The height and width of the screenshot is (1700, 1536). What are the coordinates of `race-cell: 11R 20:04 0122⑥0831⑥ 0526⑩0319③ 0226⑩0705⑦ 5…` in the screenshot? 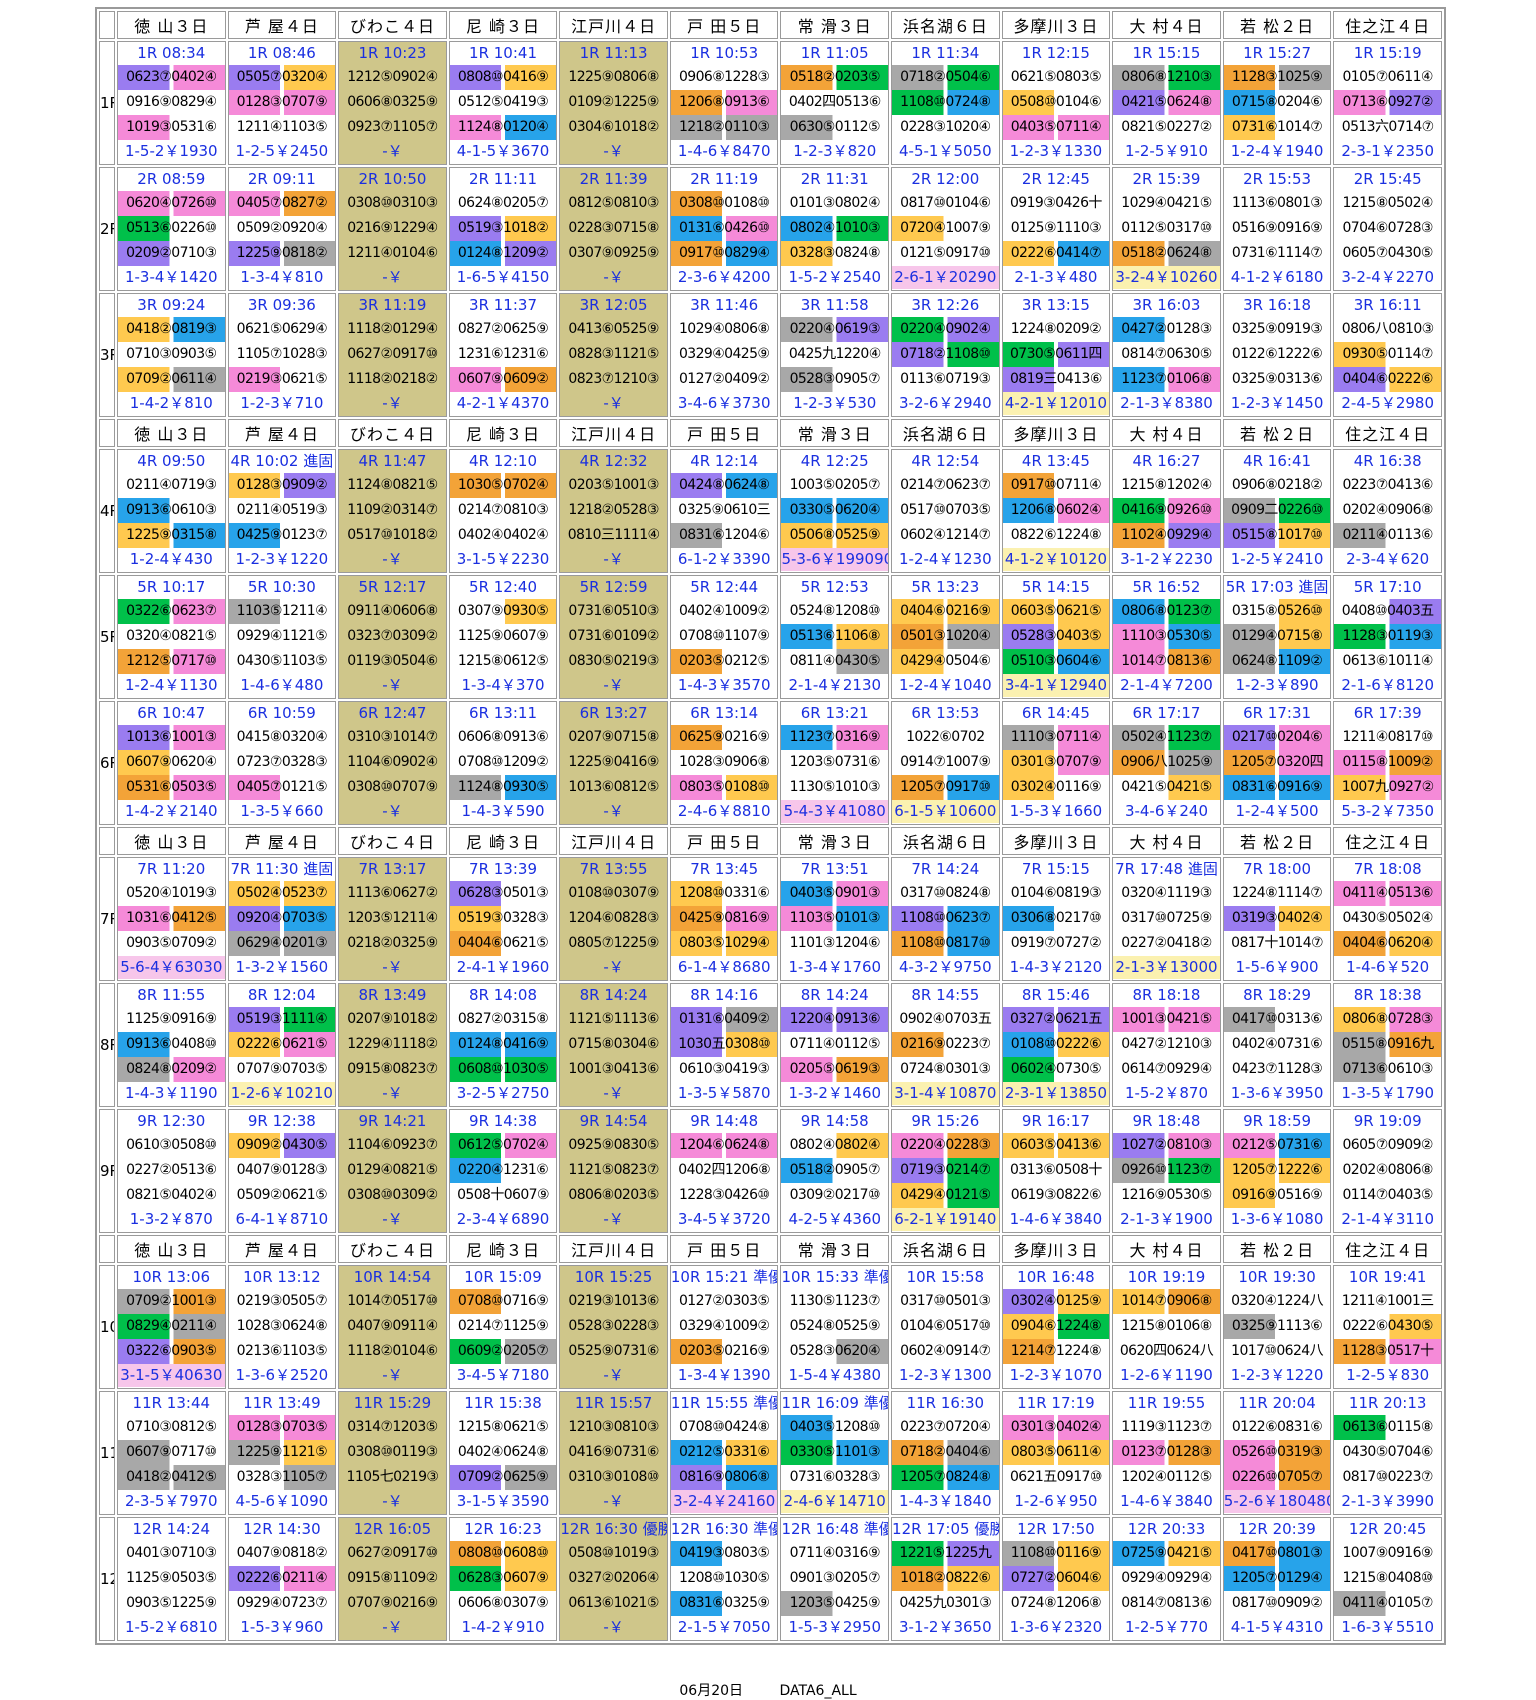 It's located at (1277, 1453).